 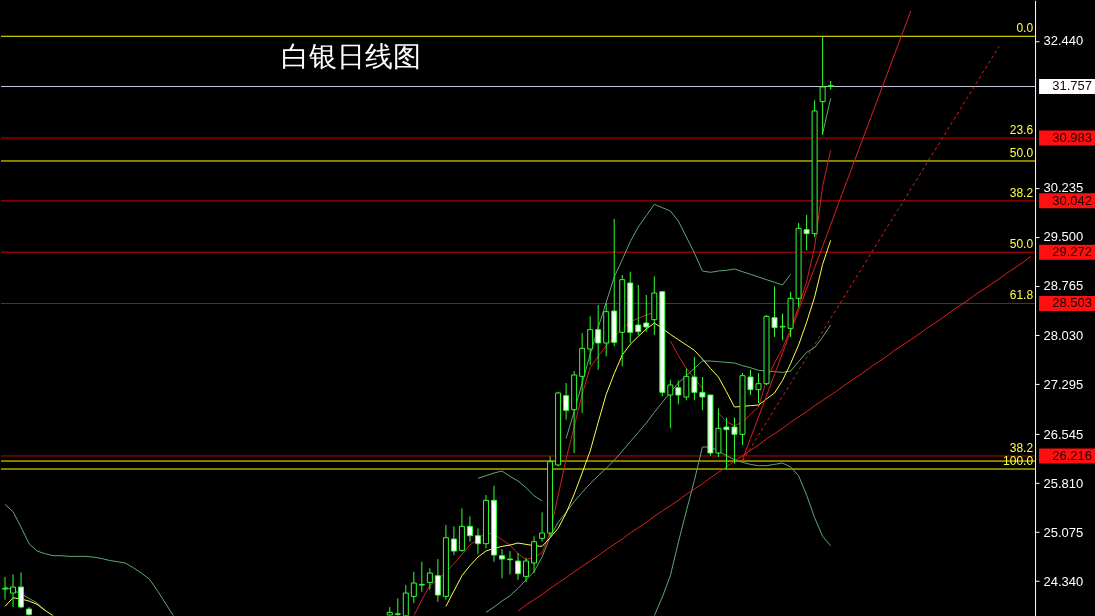 I want to click on y-tick-label: 28.030, so click(x=1063, y=335).